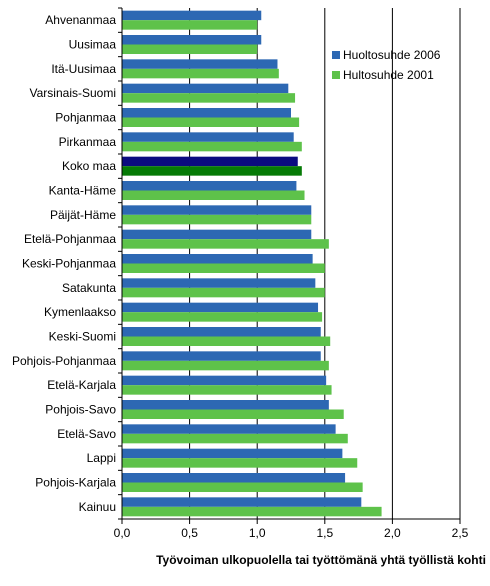 The width and height of the screenshot is (490, 586). Describe the element at coordinates (80, 312) in the screenshot. I see `category-label-kymenlaakso: Kymenlaakso` at that location.